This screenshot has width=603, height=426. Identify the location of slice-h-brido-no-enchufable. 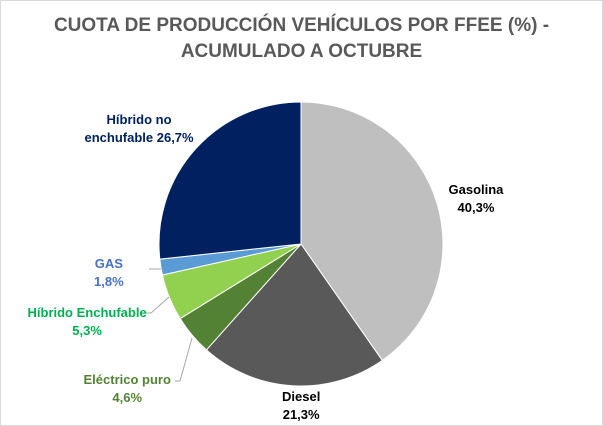
(230, 180).